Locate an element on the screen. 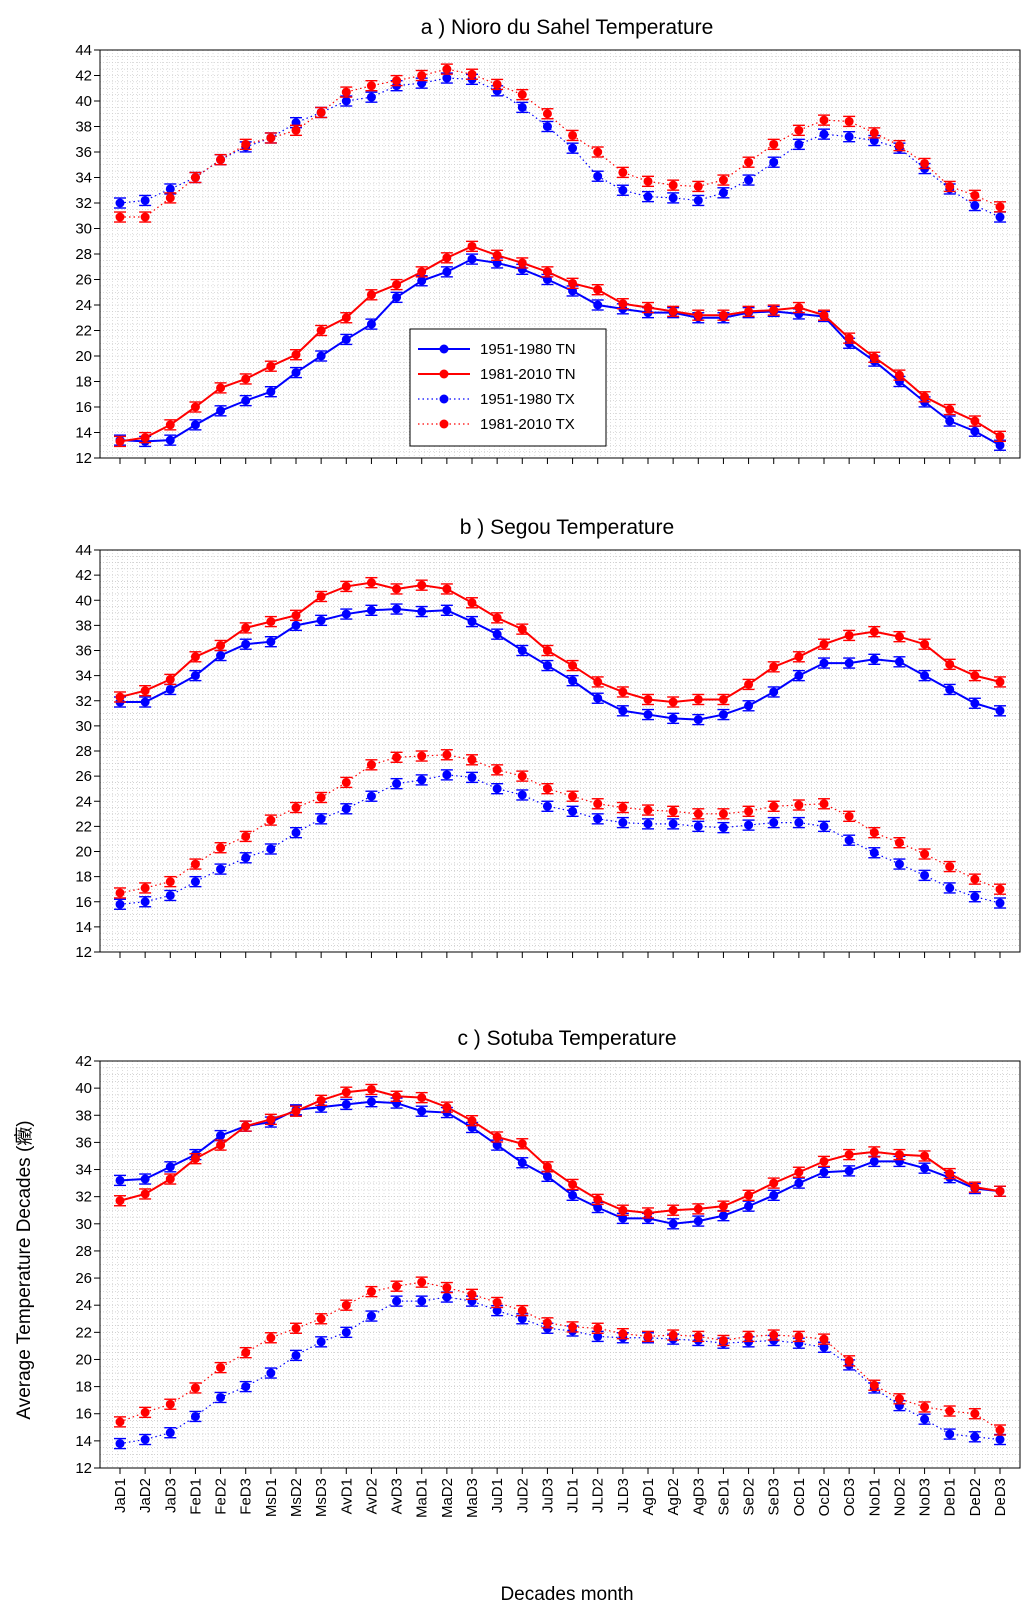 The image size is (1033, 1611). x-tick-label: NoD1 is located at coordinates (874, 1497).